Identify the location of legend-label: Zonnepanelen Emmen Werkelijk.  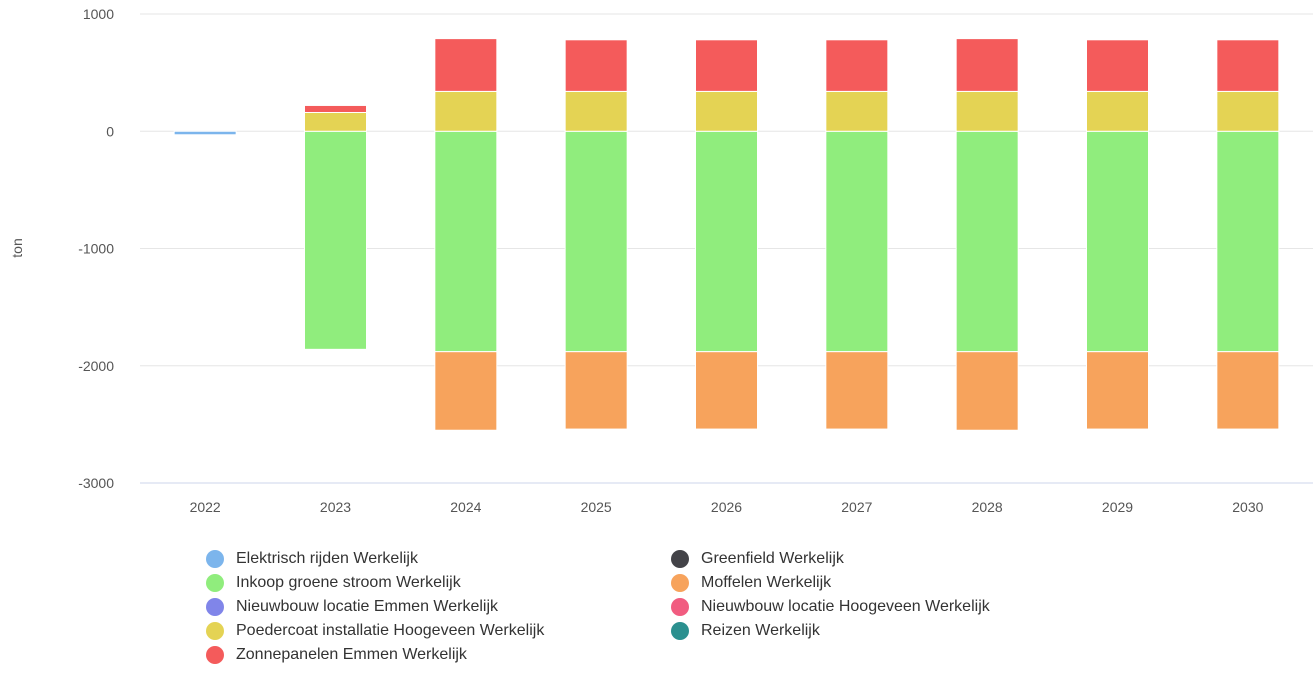
(351, 654).